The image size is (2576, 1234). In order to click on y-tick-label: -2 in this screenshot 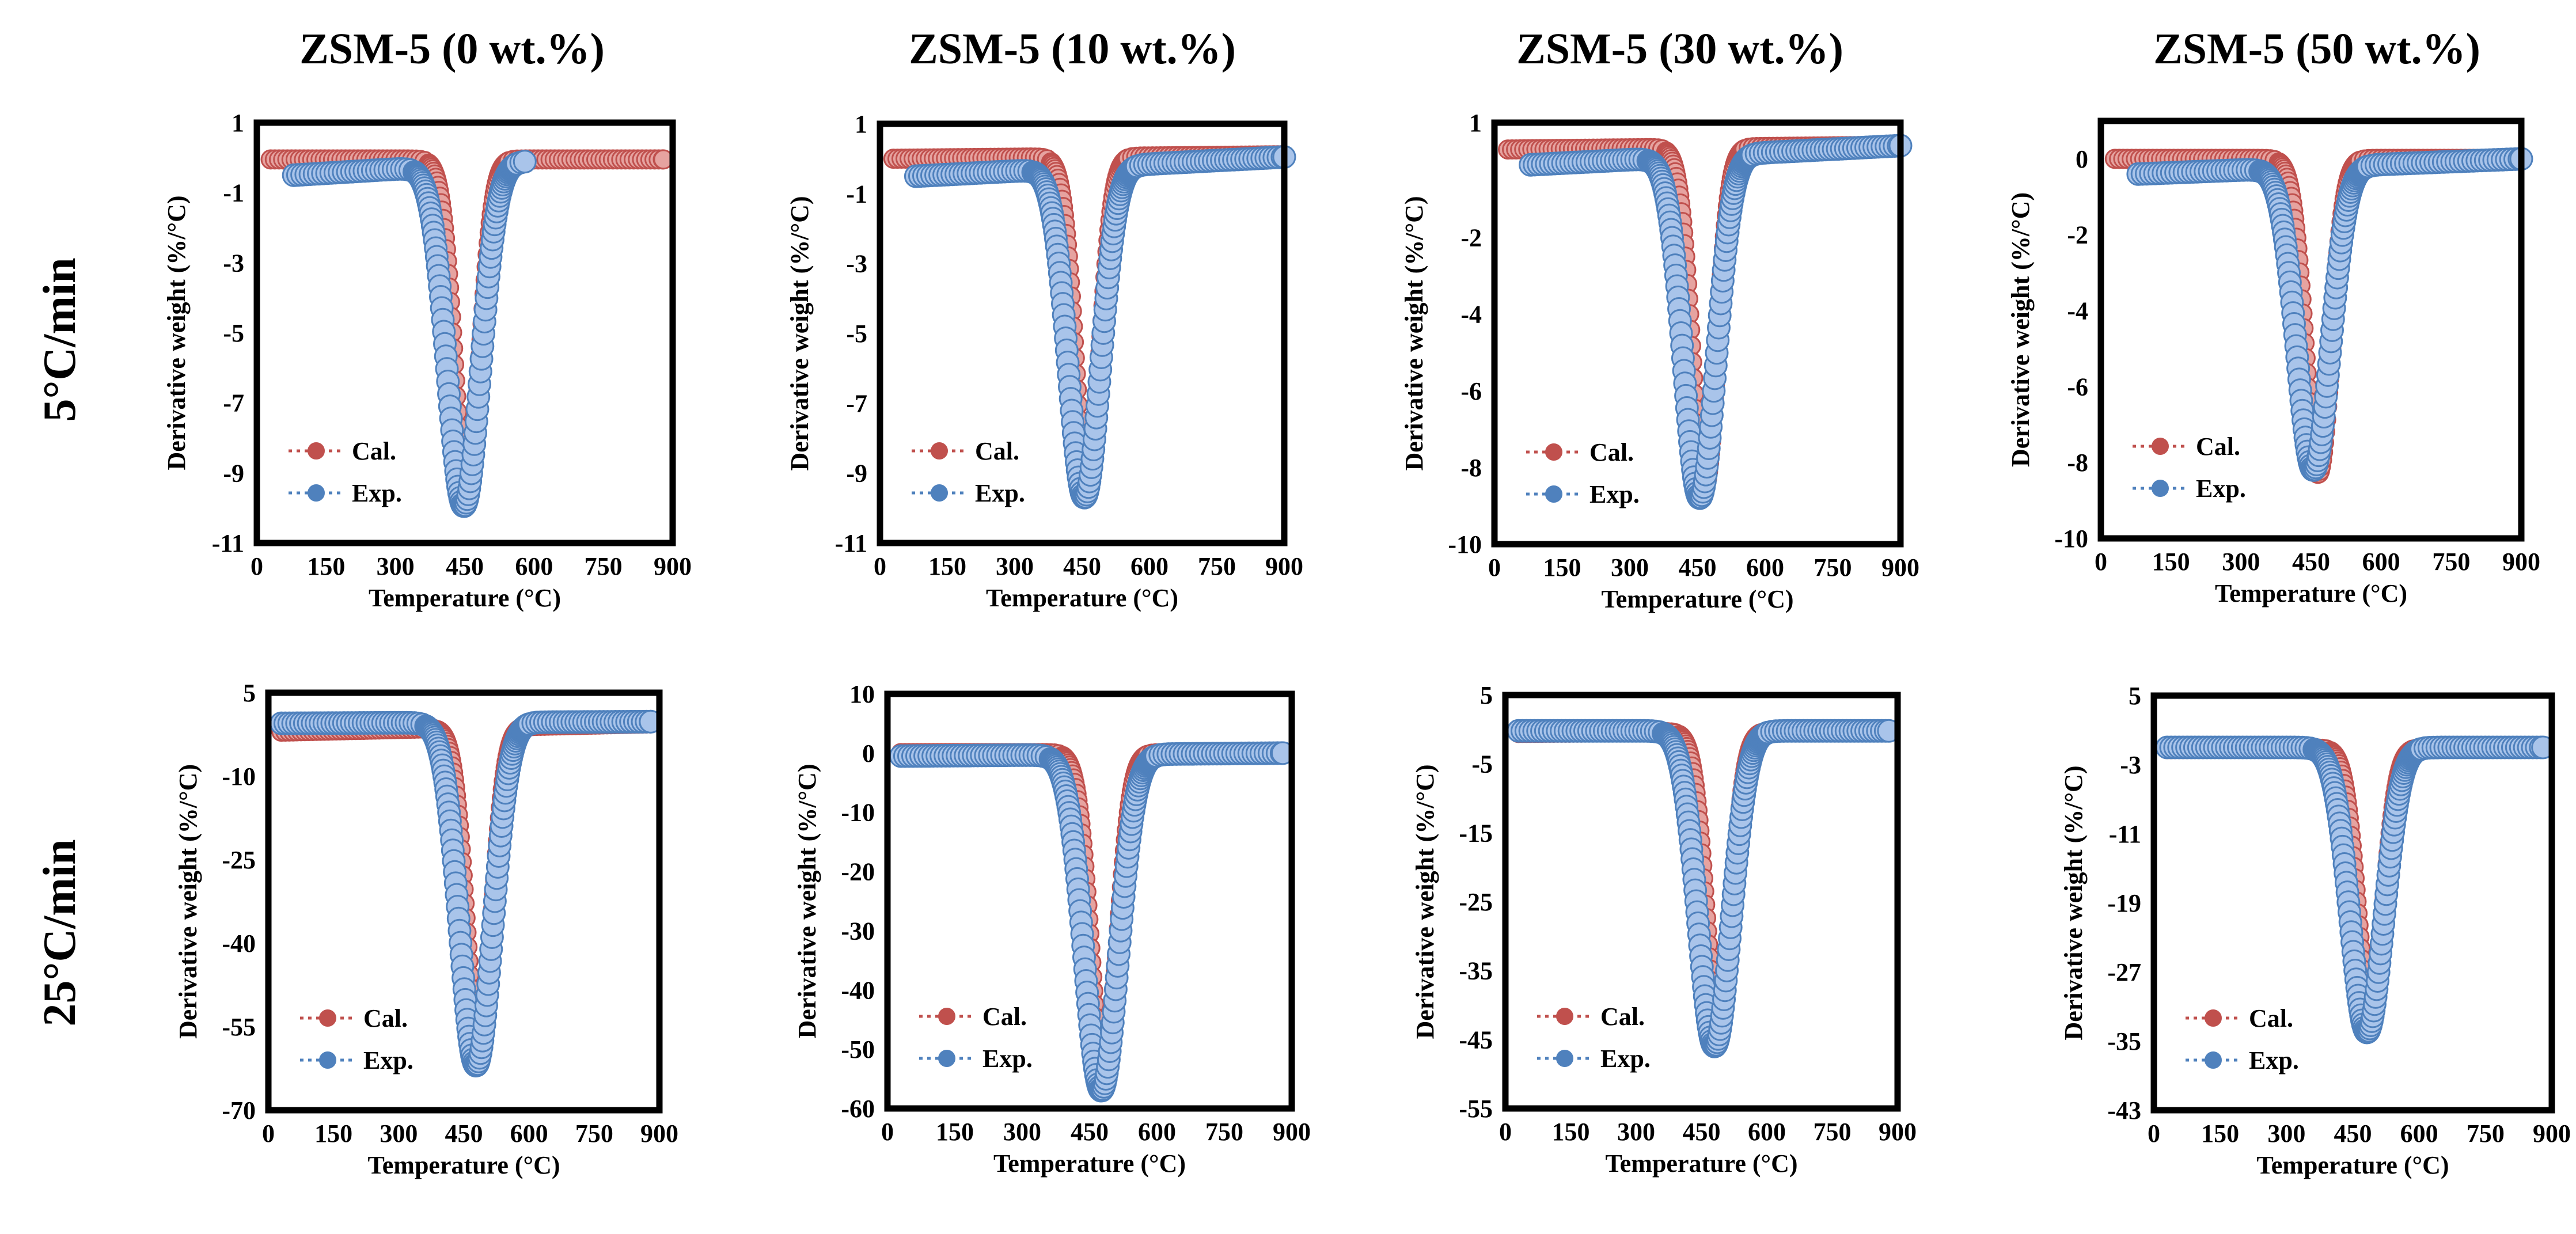, I will do `click(2077, 235)`.